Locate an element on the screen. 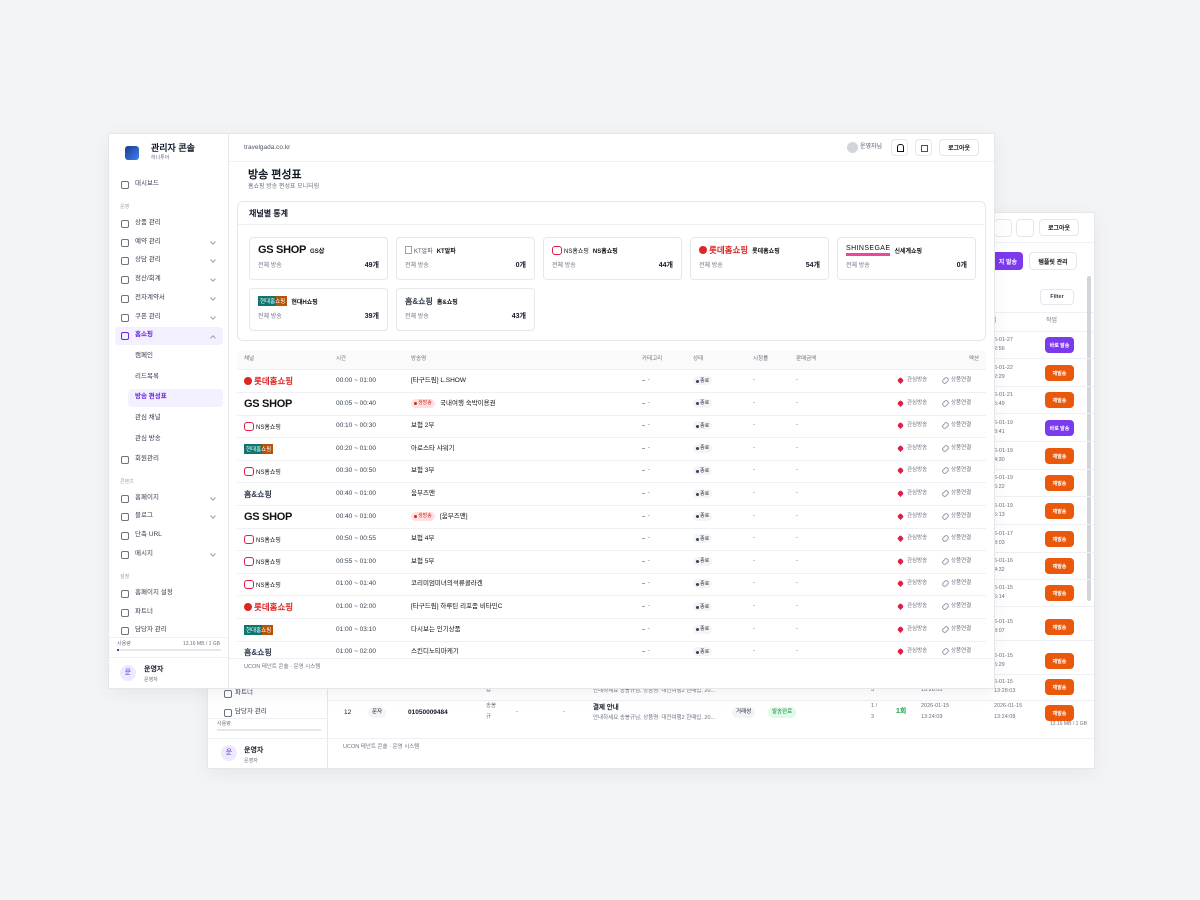  category-badge: 거래성 is located at coordinates (744, 712).